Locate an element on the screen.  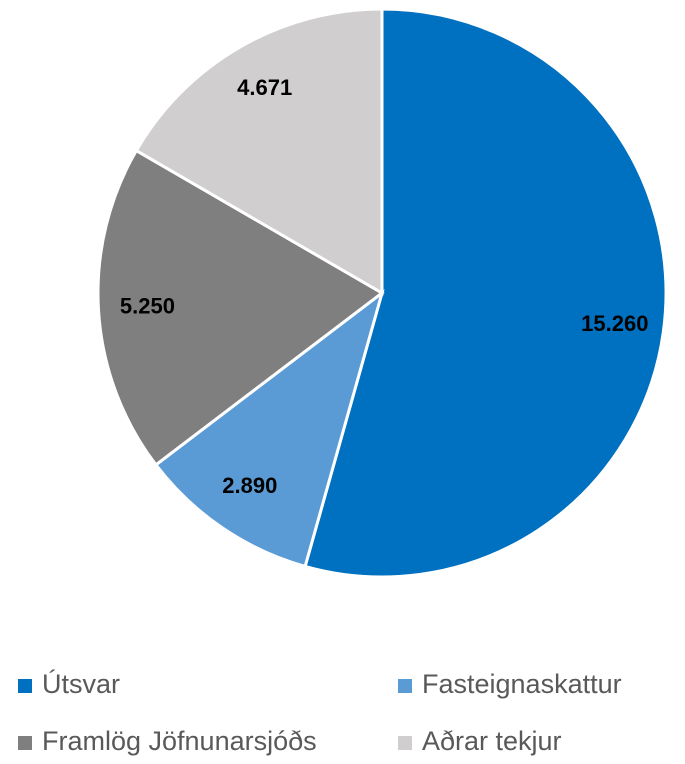
data-label: 2.890 is located at coordinates (249, 485).